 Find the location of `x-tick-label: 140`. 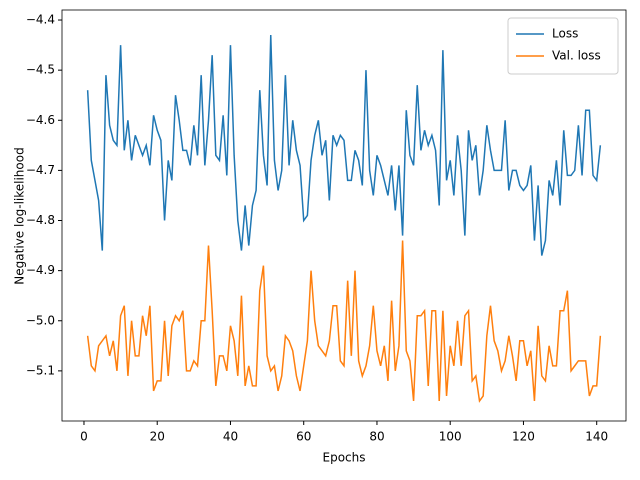

x-tick-label: 140 is located at coordinates (596, 437).